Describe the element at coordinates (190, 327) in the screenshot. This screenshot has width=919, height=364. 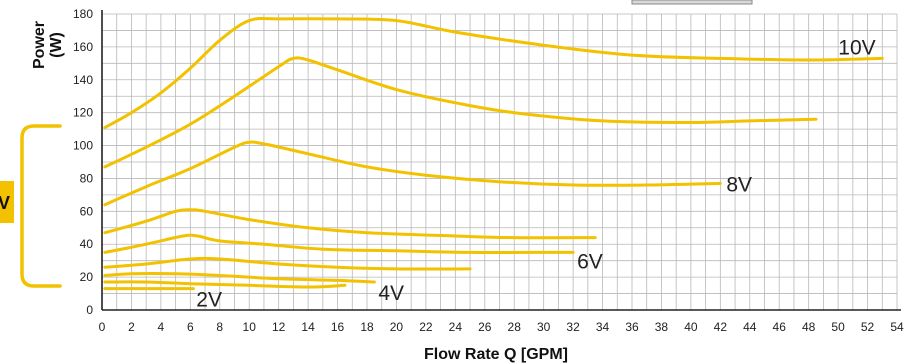
I see `x-tick-label: 6` at that location.